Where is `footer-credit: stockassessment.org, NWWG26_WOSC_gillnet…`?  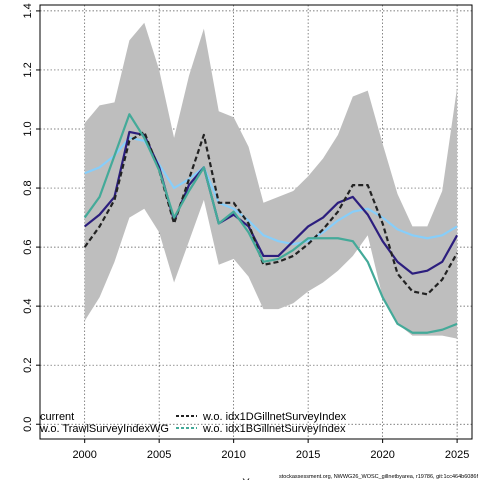 footer-credit: stockassessment.org, NWWG26_WOSC_gillnet… is located at coordinates (378, 477).